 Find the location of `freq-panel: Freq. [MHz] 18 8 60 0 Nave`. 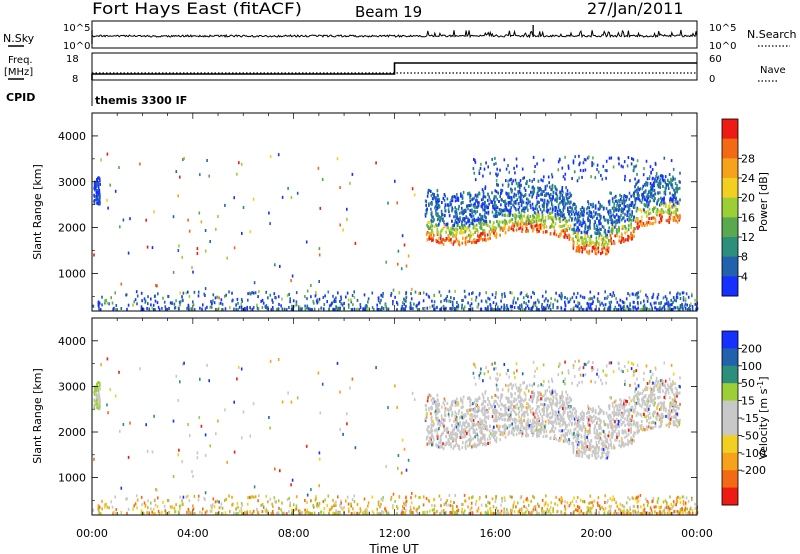

freq-panel: Freq. [MHz] 18 8 60 0 Nave is located at coordinates (395, 68).